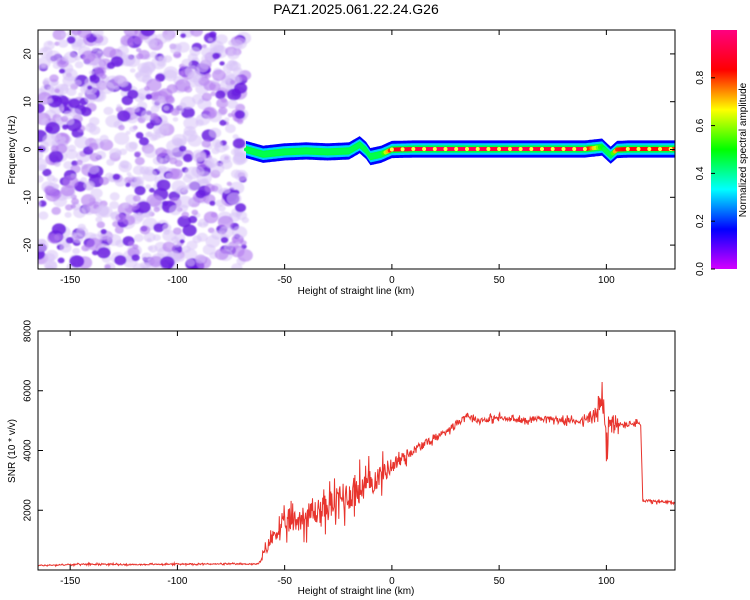 This screenshot has width=750, height=600. What do you see at coordinates (606, 280) in the screenshot?
I see `spectrogram-x-tick-label: 100` at bounding box center [606, 280].